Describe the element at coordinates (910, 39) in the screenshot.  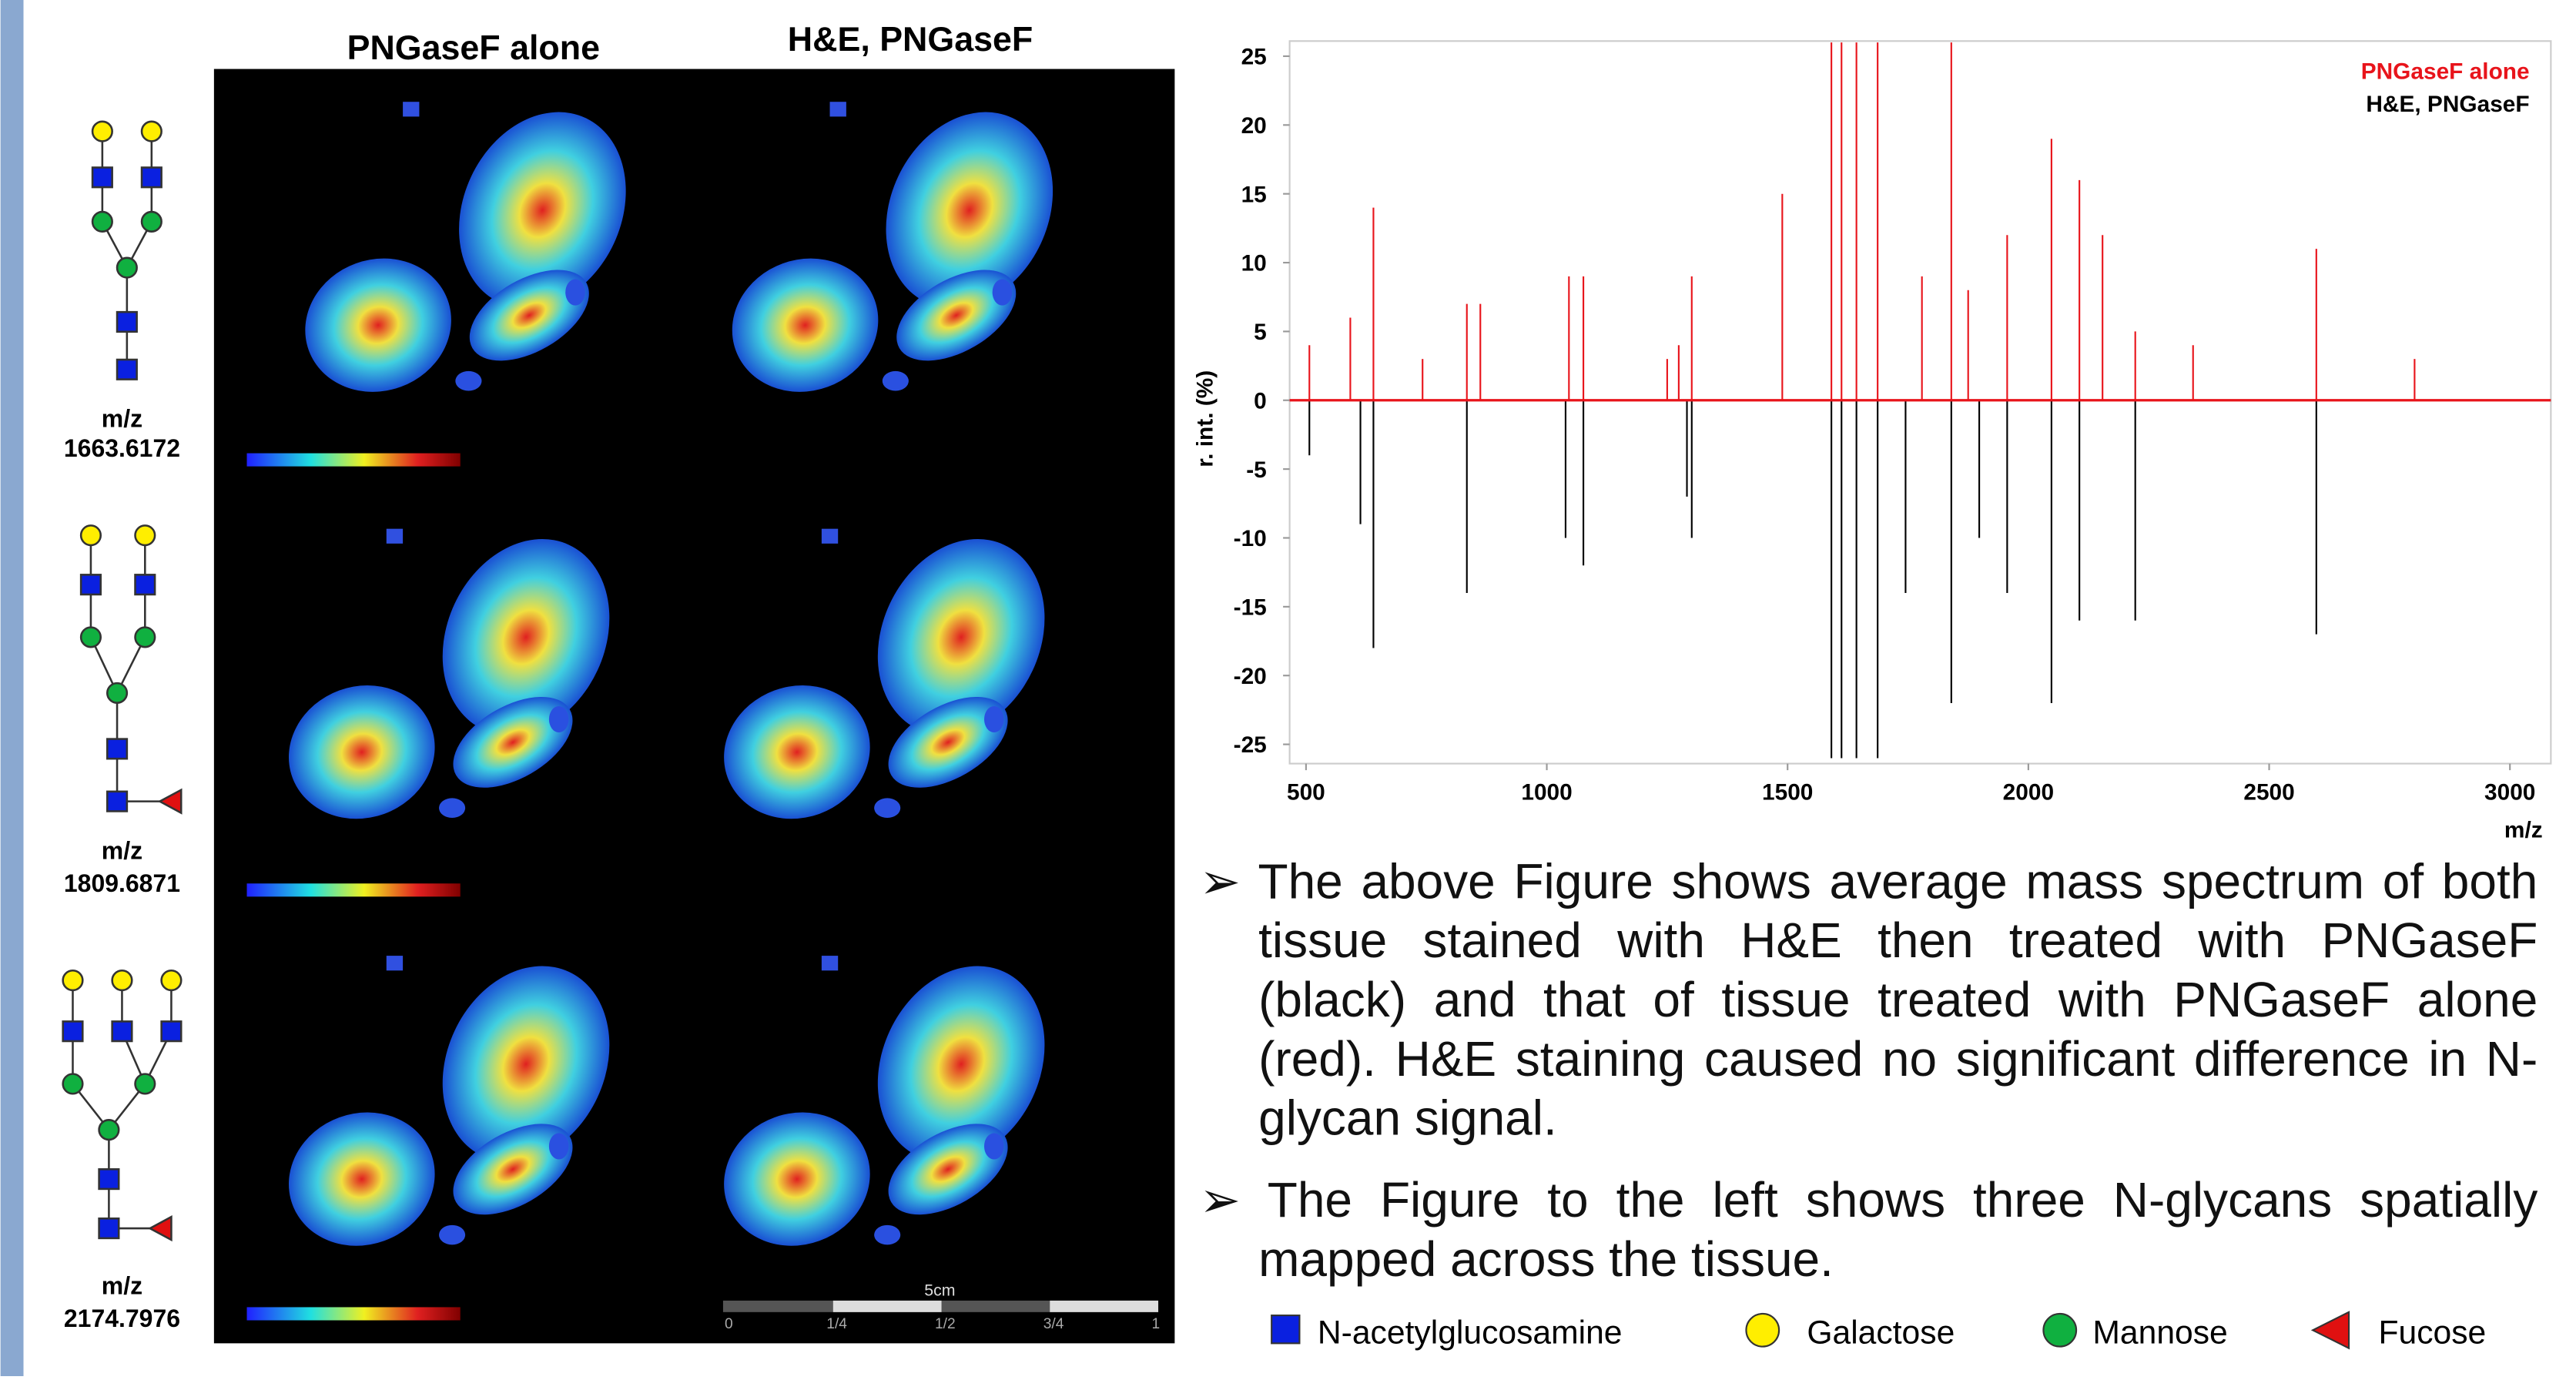
I see `column-title: H&E, PNGaseF` at that location.